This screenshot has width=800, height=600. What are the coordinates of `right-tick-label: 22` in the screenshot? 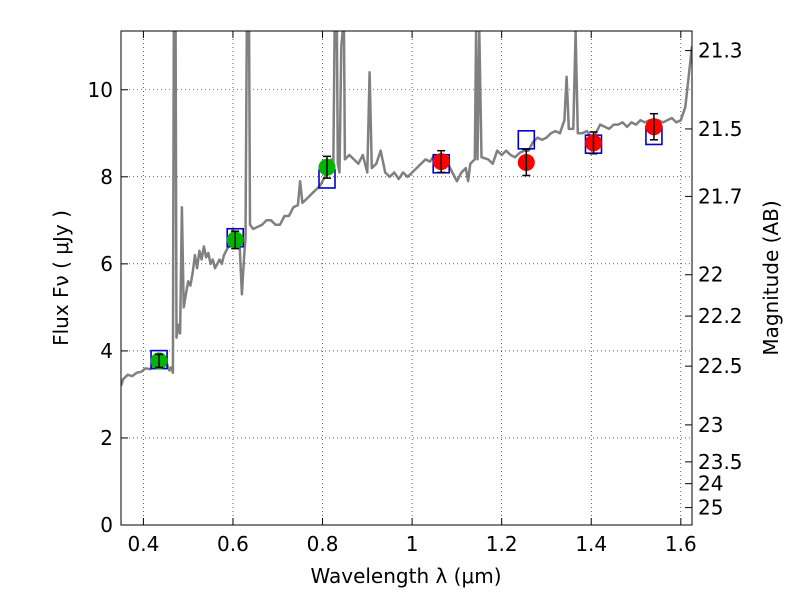 It's located at (710, 275).